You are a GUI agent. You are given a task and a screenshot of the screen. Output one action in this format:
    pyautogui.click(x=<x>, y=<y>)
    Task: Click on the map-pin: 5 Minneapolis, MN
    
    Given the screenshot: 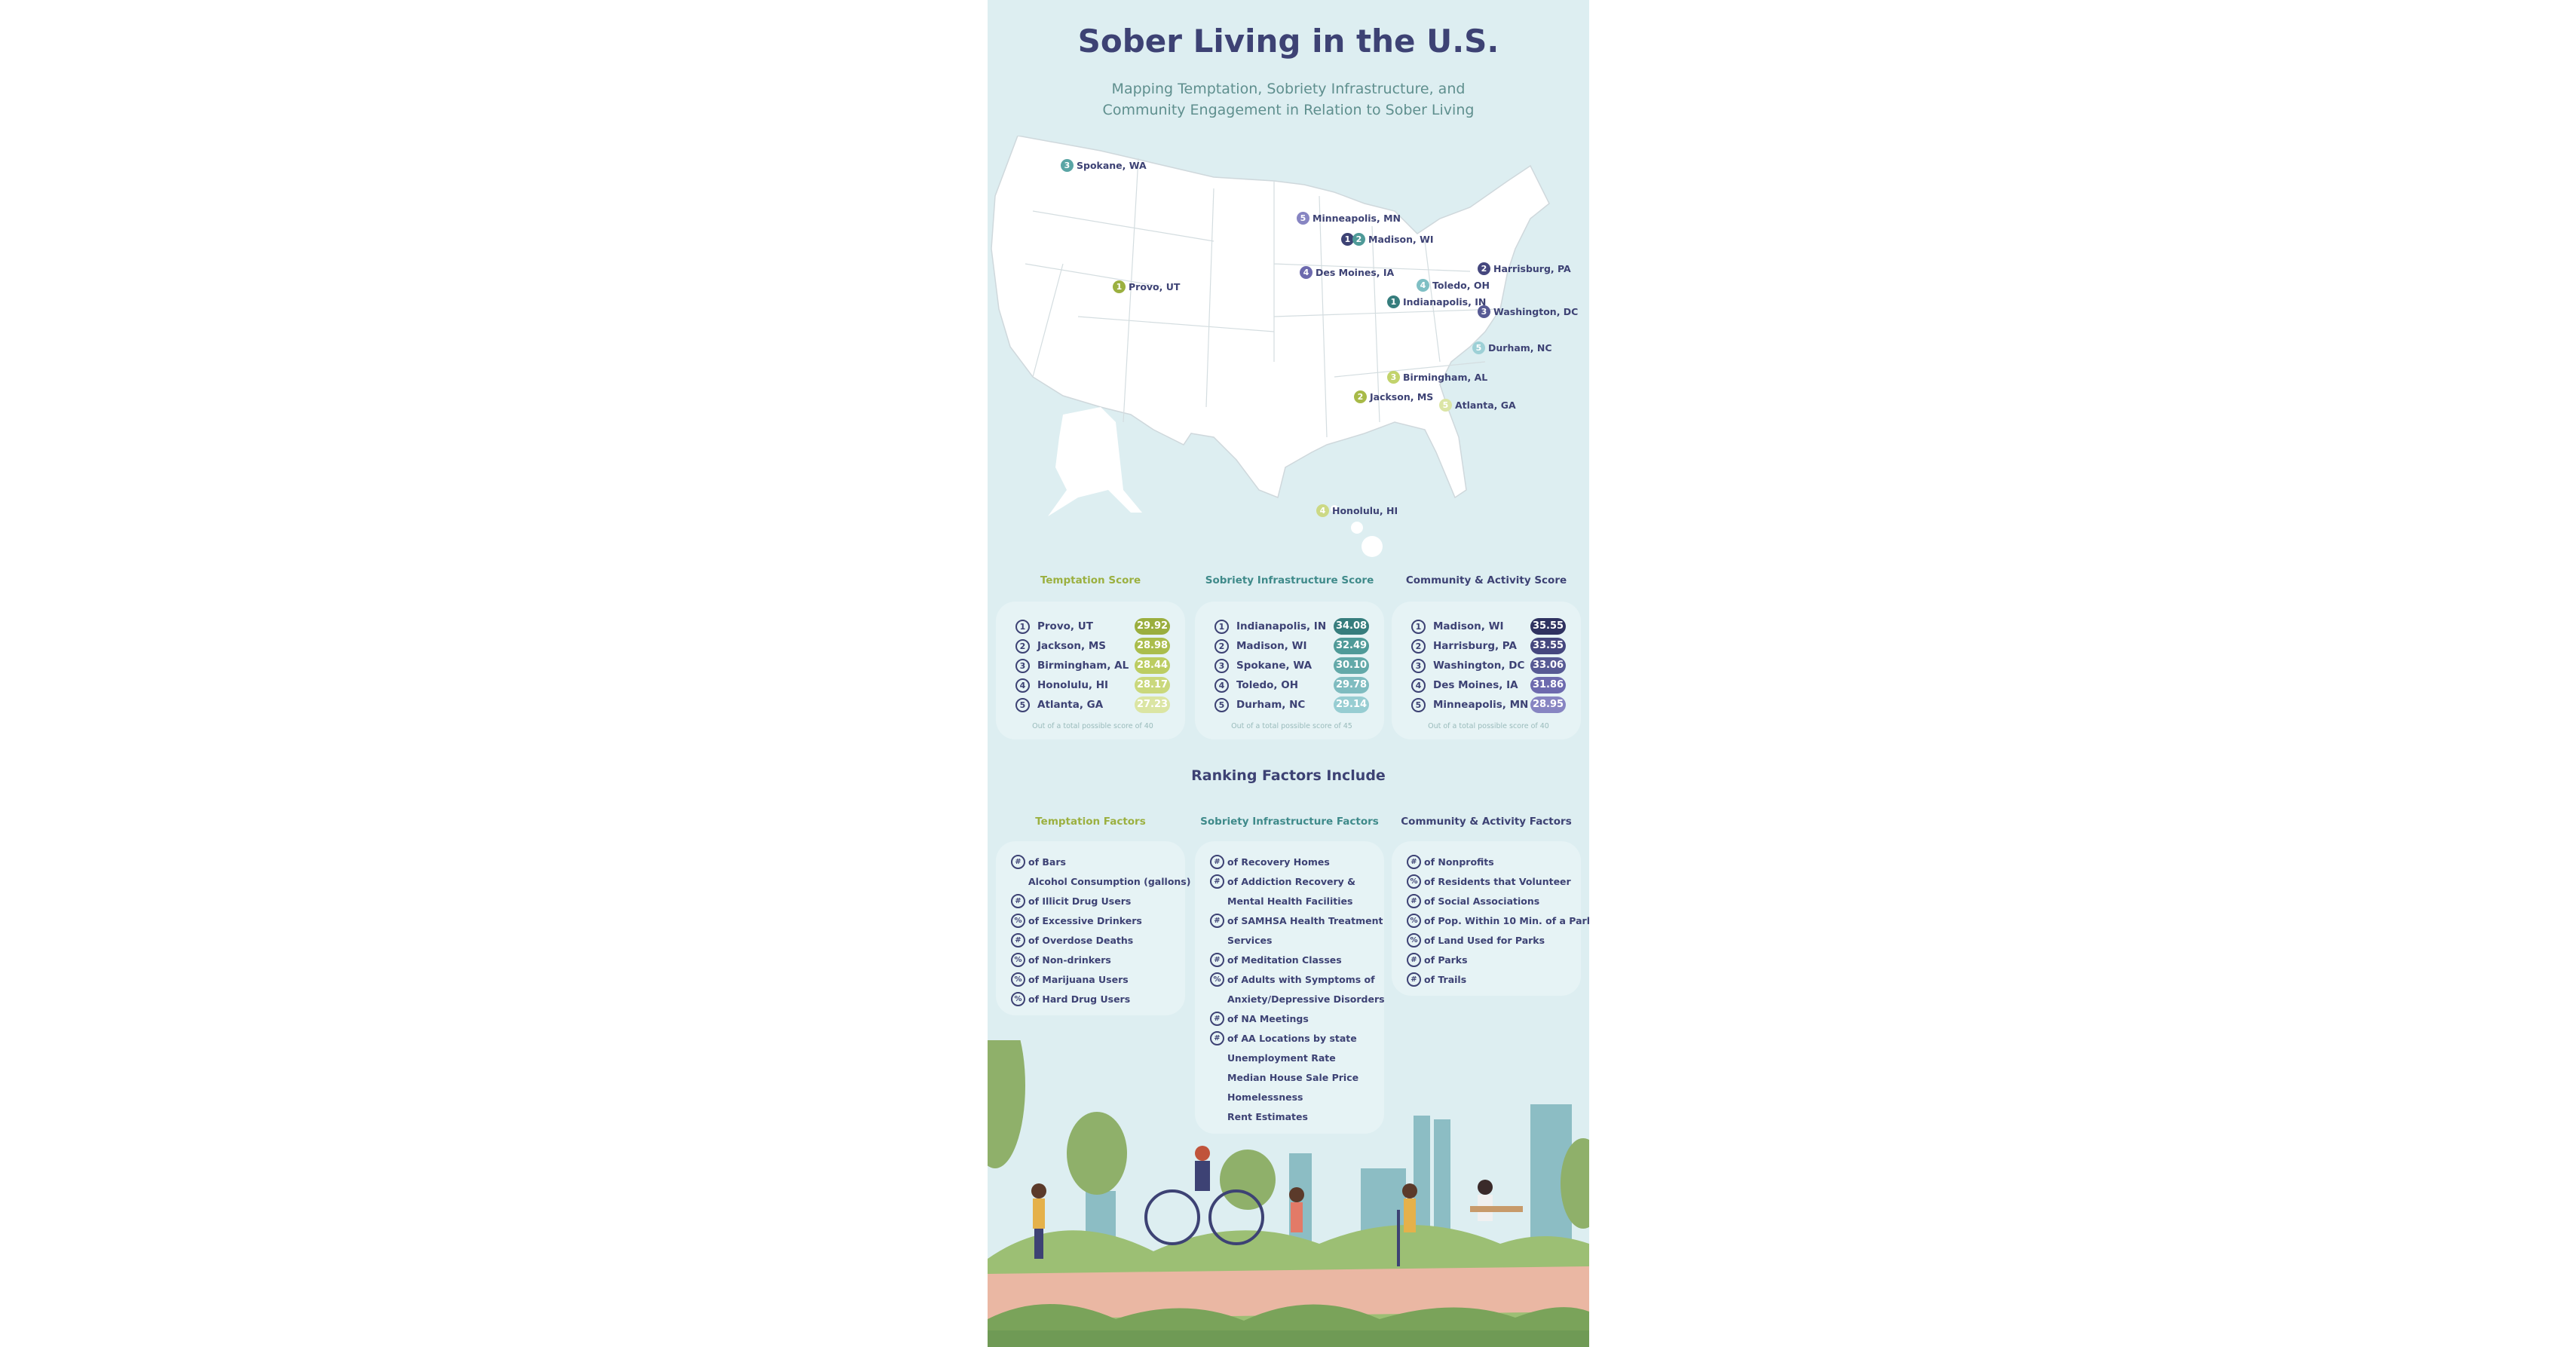 What is the action you would take?
    pyautogui.click(x=1349, y=219)
    